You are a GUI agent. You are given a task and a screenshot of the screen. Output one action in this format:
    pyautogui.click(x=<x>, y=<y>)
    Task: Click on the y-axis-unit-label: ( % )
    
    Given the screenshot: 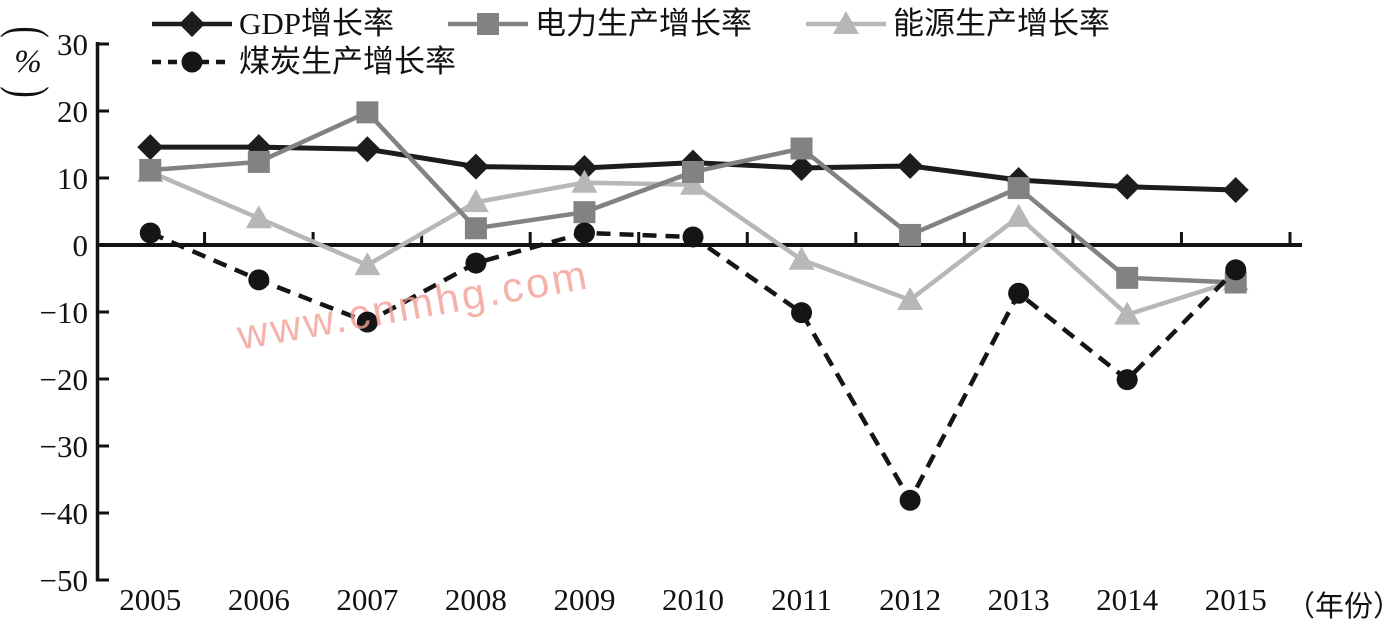 What is the action you would take?
    pyautogui.click(x=29, y=62)
    